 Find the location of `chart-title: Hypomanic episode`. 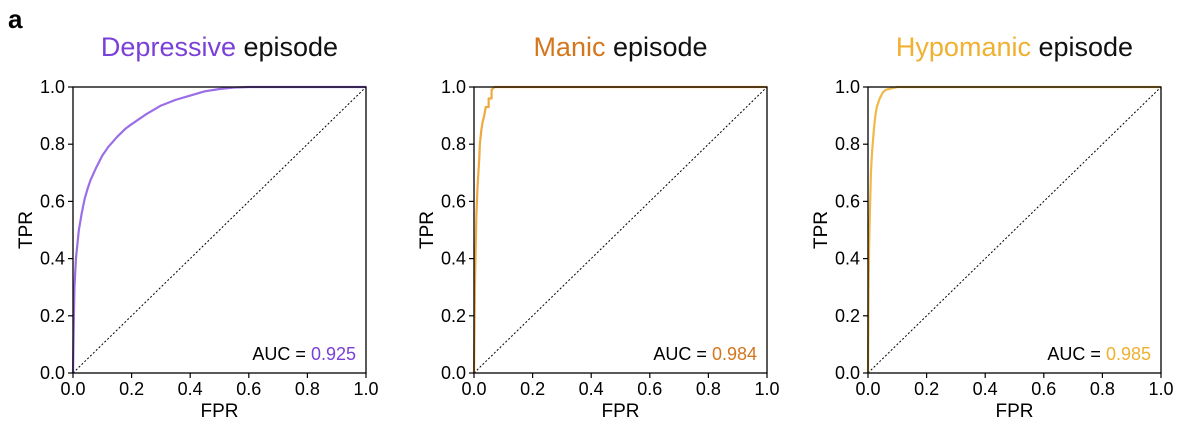

chart-title: Hypomanic episode is located at coordinates (1014, 47).